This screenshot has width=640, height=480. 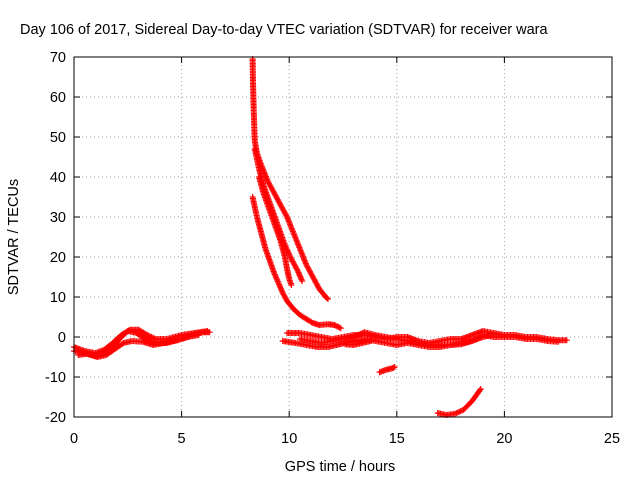 What do you see at coordinates (182, 439) in the screenshot?
I see `x-tick-label: 5` at bounding box center [182, 439].